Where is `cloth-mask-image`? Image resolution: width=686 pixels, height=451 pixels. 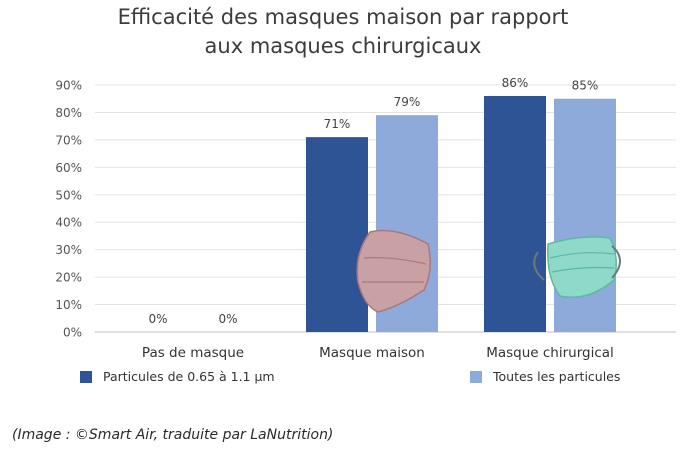
cloth-mask-image is located at coordinates (393, 271).